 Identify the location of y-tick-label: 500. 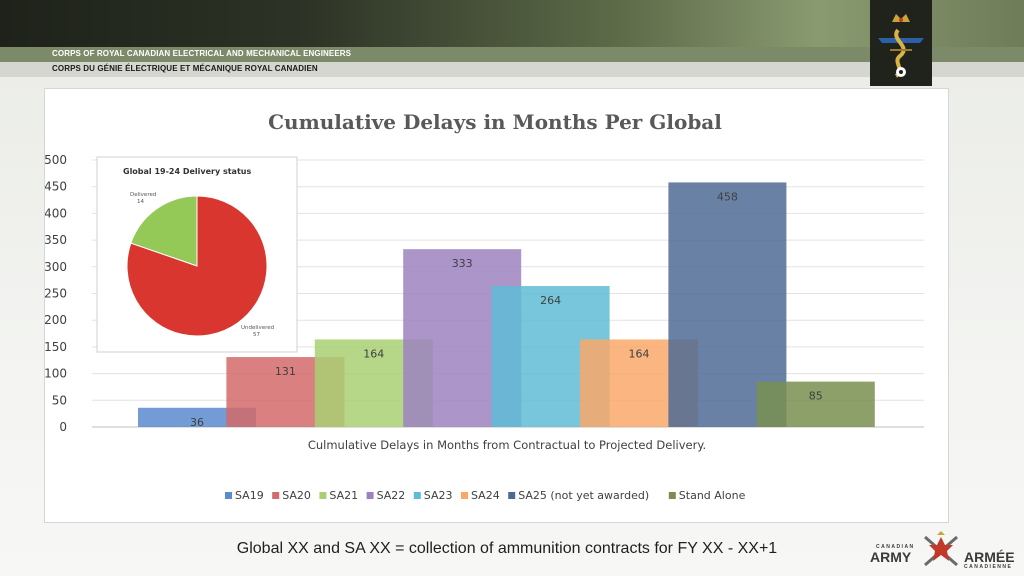
(56, 160).